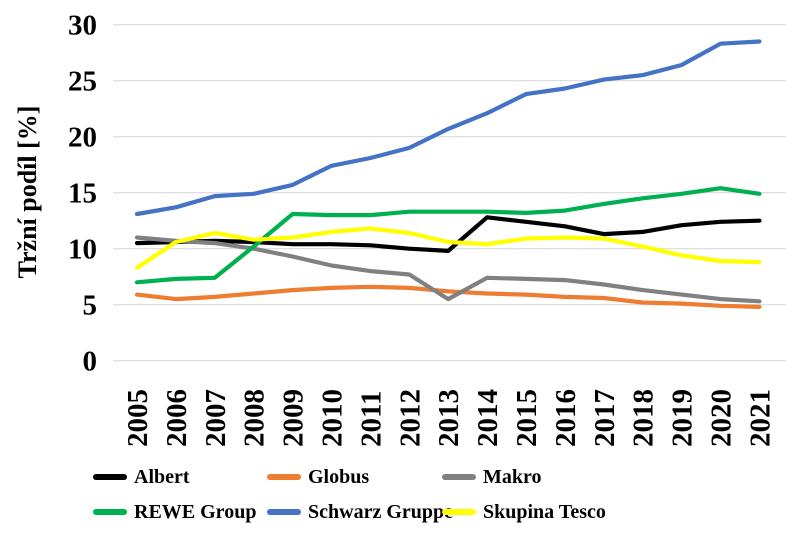 The width and height of the screenshot is (800, 539). Describe the element at coordinates (255, 418) in the screenshot. I see `x-tick-label: 2008` at that location.